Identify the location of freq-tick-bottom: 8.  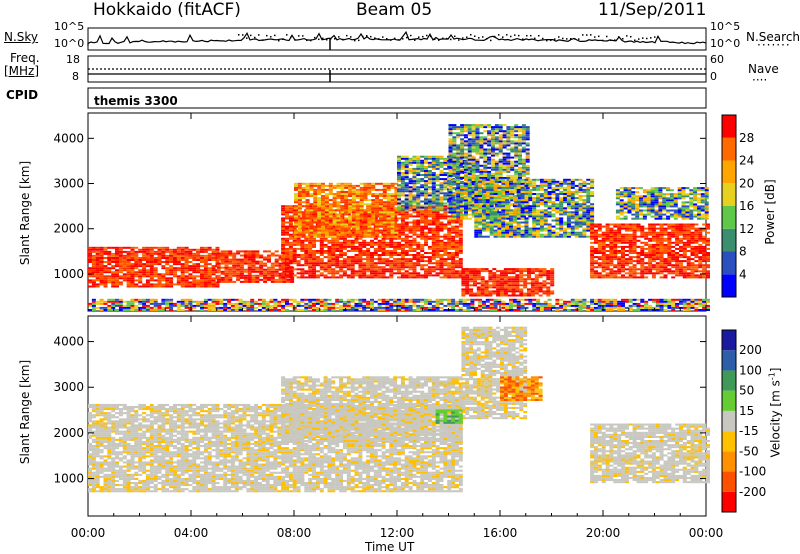
(75, 76).